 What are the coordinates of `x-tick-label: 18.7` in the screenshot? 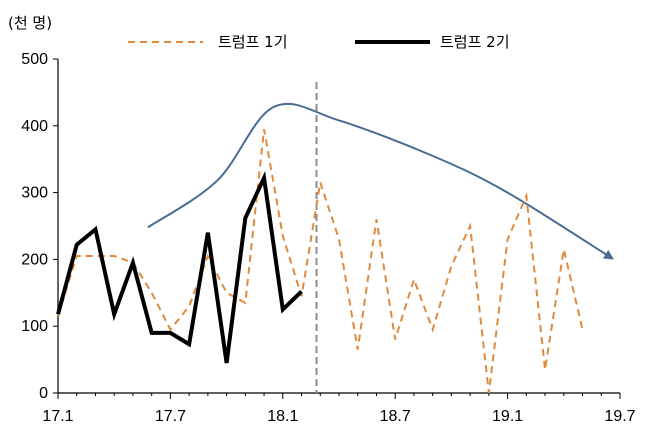 It's located at (395, 416).